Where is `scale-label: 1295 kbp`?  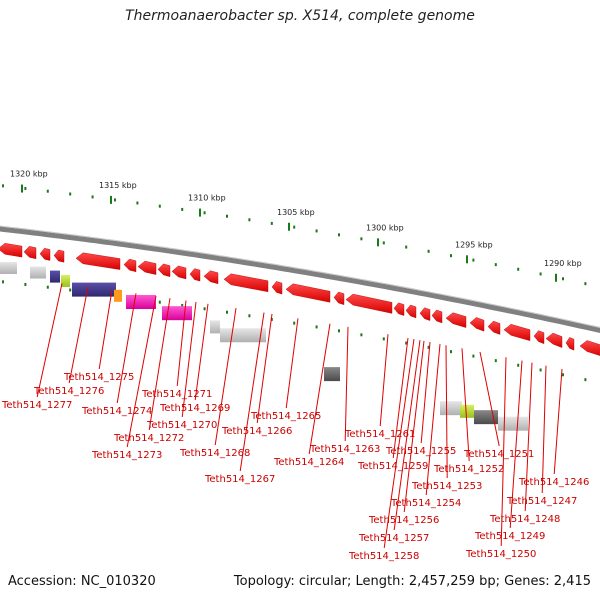 scale-label: 1295 kbp is located at coordinates (474, 244).